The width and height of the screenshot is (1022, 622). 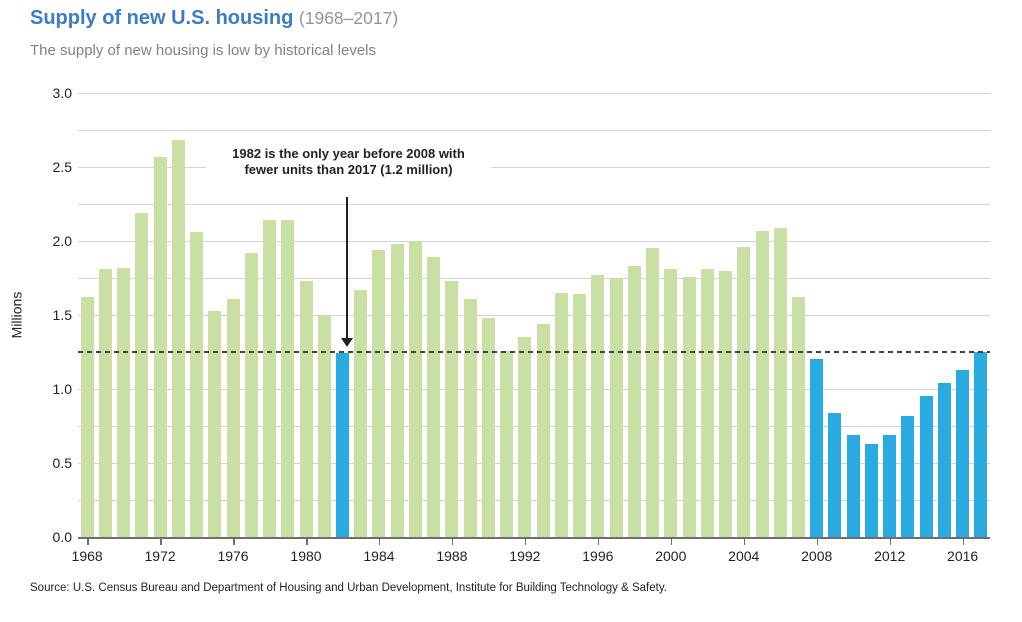 I want to click on x-axis-label-1996: 1996, so click(x=598, y=556).